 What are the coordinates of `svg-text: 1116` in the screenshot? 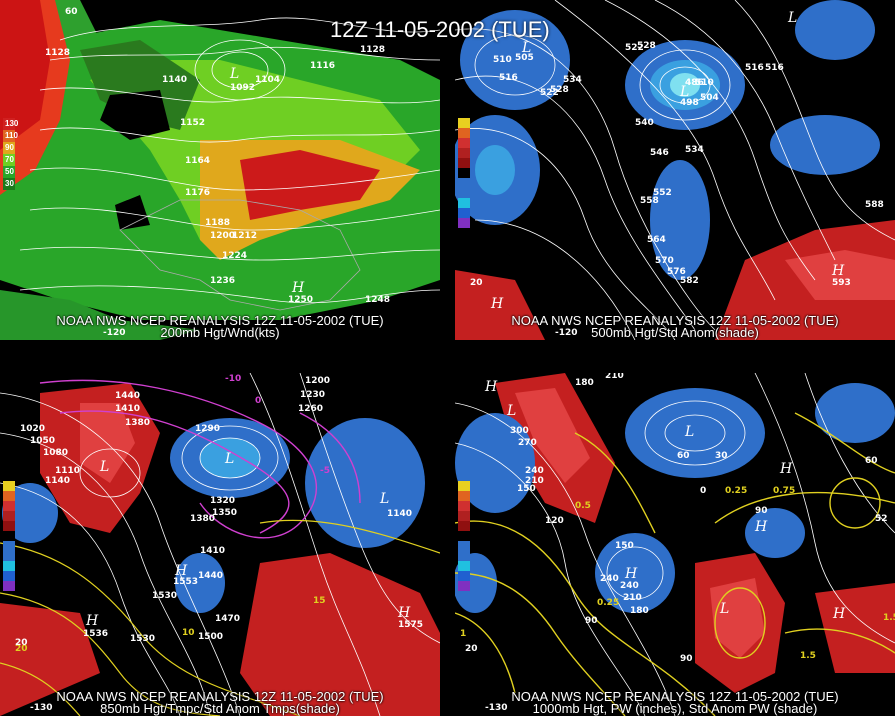 It's located at (322, 66).